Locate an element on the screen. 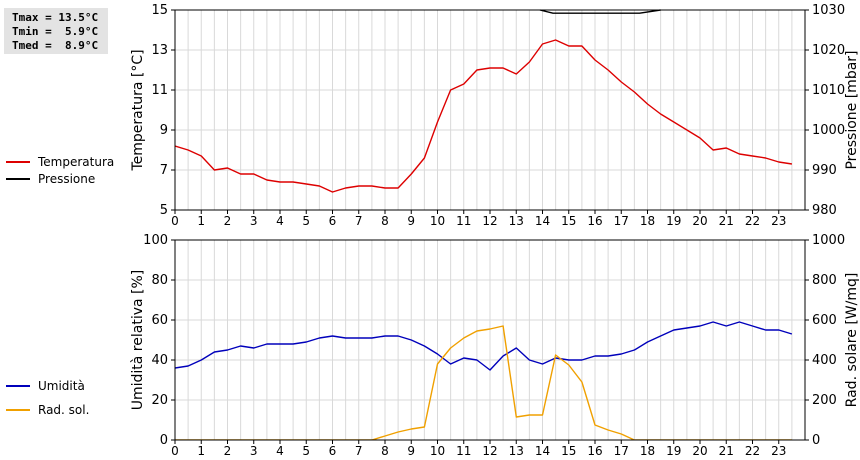 This screenshot has height=460, width=860. stat-tmin: Tmin = 5.9°C is located at coordinates (55, 31).